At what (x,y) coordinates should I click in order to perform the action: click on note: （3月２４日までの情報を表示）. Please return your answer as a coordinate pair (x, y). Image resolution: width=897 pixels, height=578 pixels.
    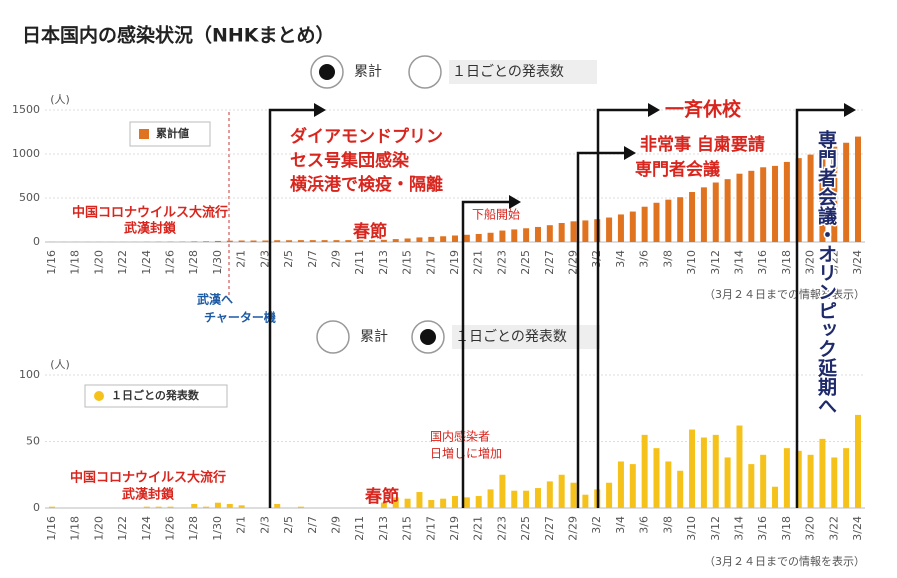
    Looking at the image, I should click on (784, 294).